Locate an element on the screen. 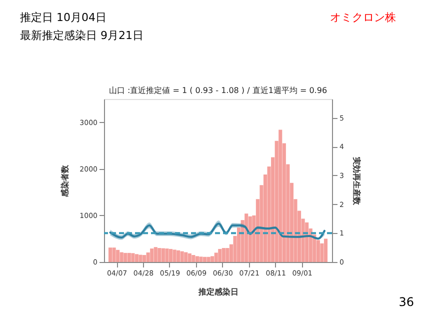 The height and width of the screenshot is (320, 427). text: 推定日 10月04日 is located at coordinates (63, 17).